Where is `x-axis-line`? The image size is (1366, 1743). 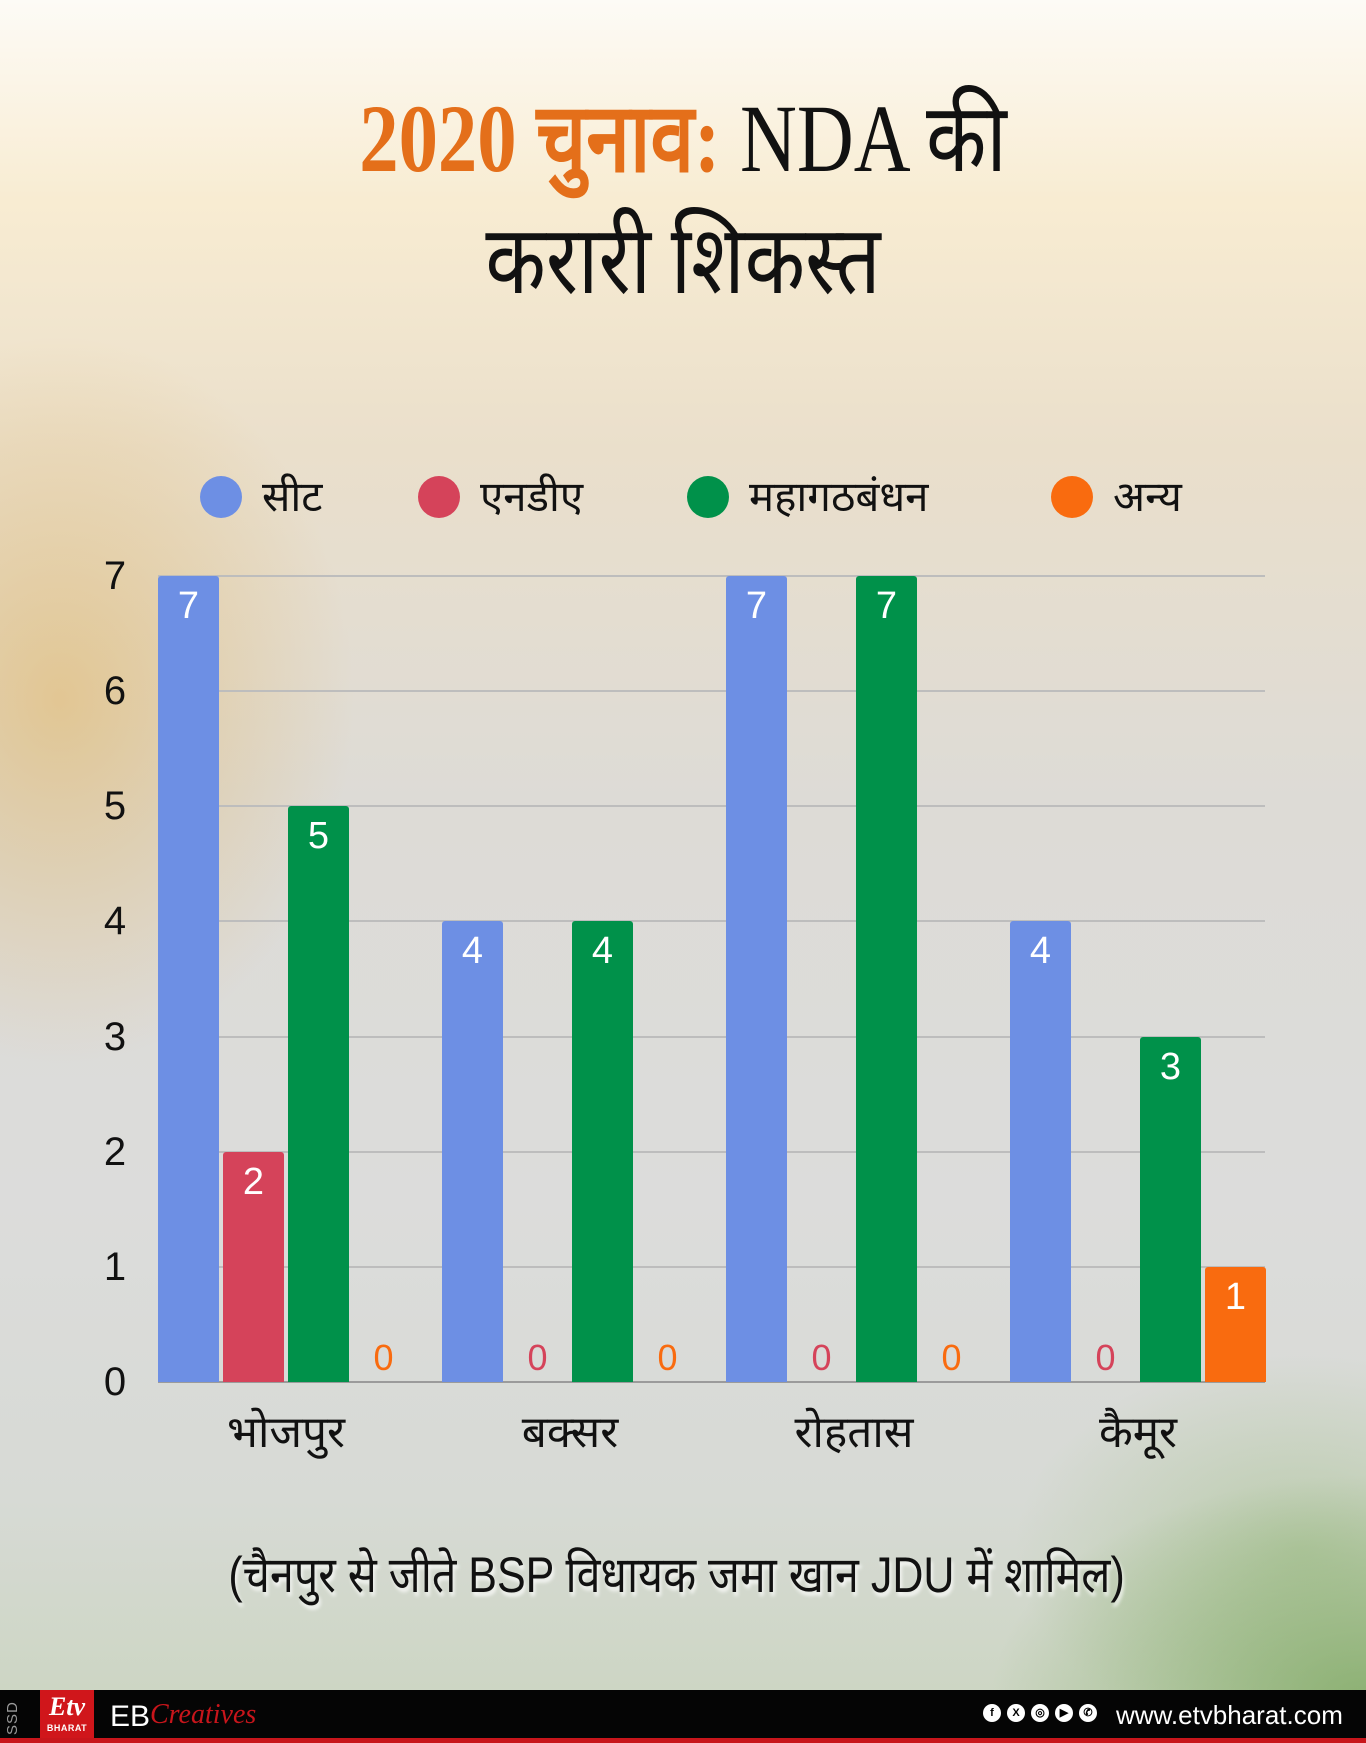
x-axis-line is located at coordinates (711, 1382).